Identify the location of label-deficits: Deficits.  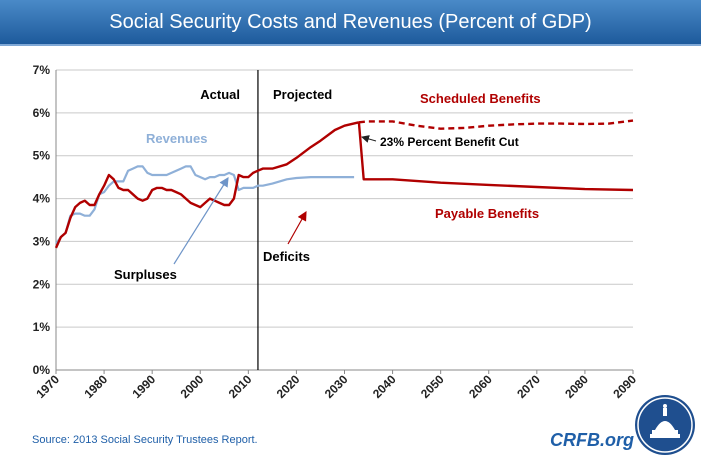
(286, 256).